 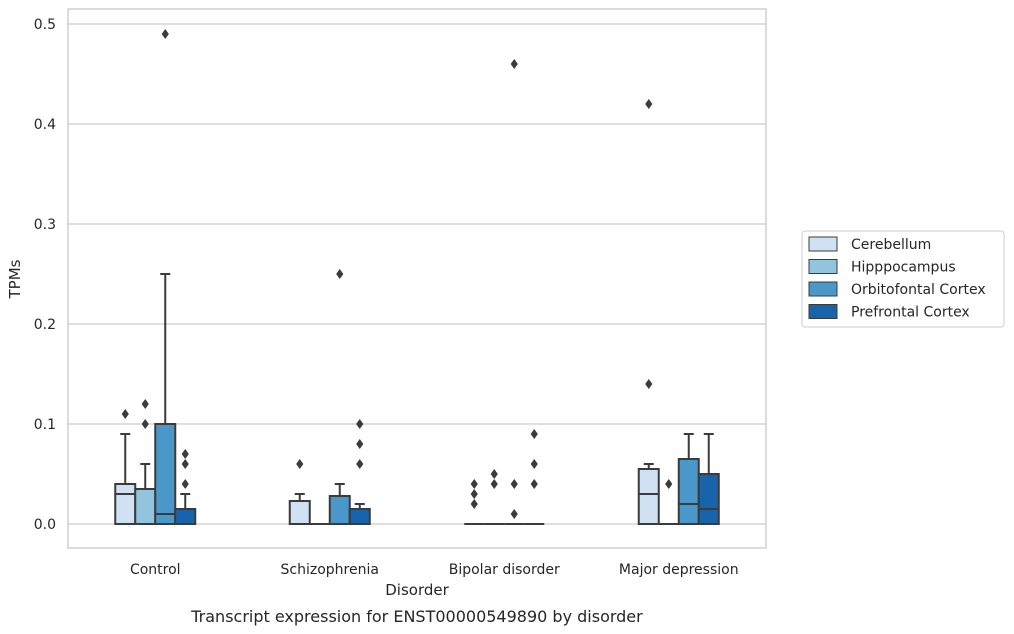 What do you see at coordinates (45, 225) in the screenshot?
I see `y-tick-label: 0.3` at bounding box center [45, 225].